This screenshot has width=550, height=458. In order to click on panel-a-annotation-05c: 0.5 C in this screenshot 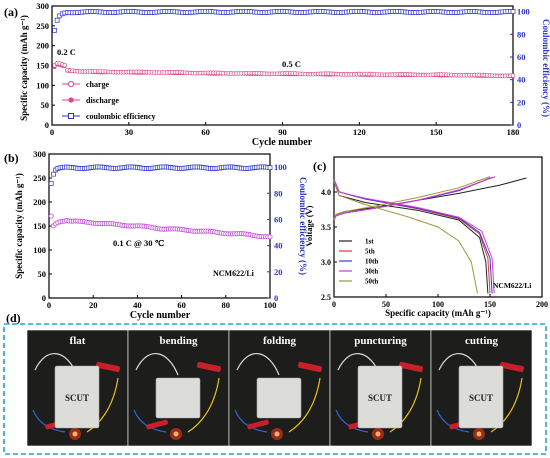, I will do `click(291, 64)`.